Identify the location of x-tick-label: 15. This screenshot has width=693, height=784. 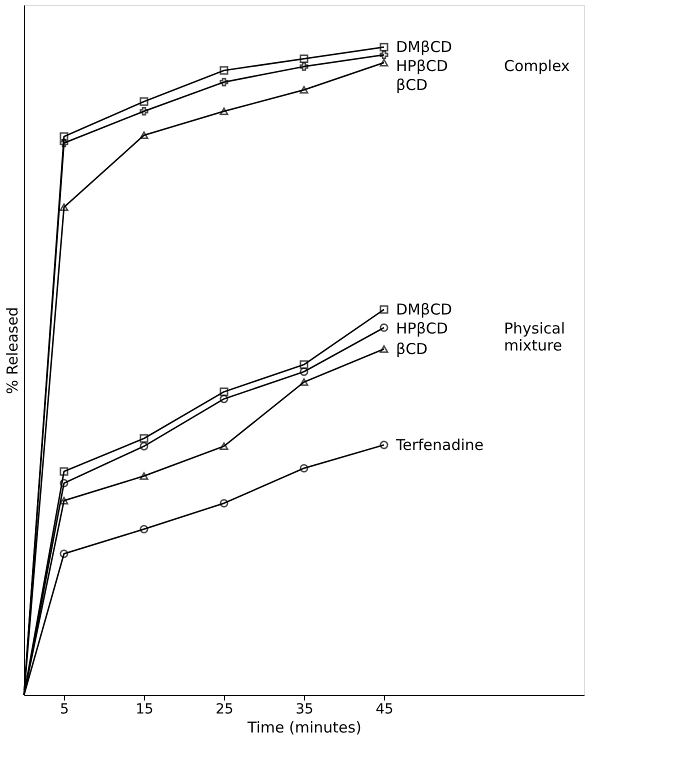
(145, 710).